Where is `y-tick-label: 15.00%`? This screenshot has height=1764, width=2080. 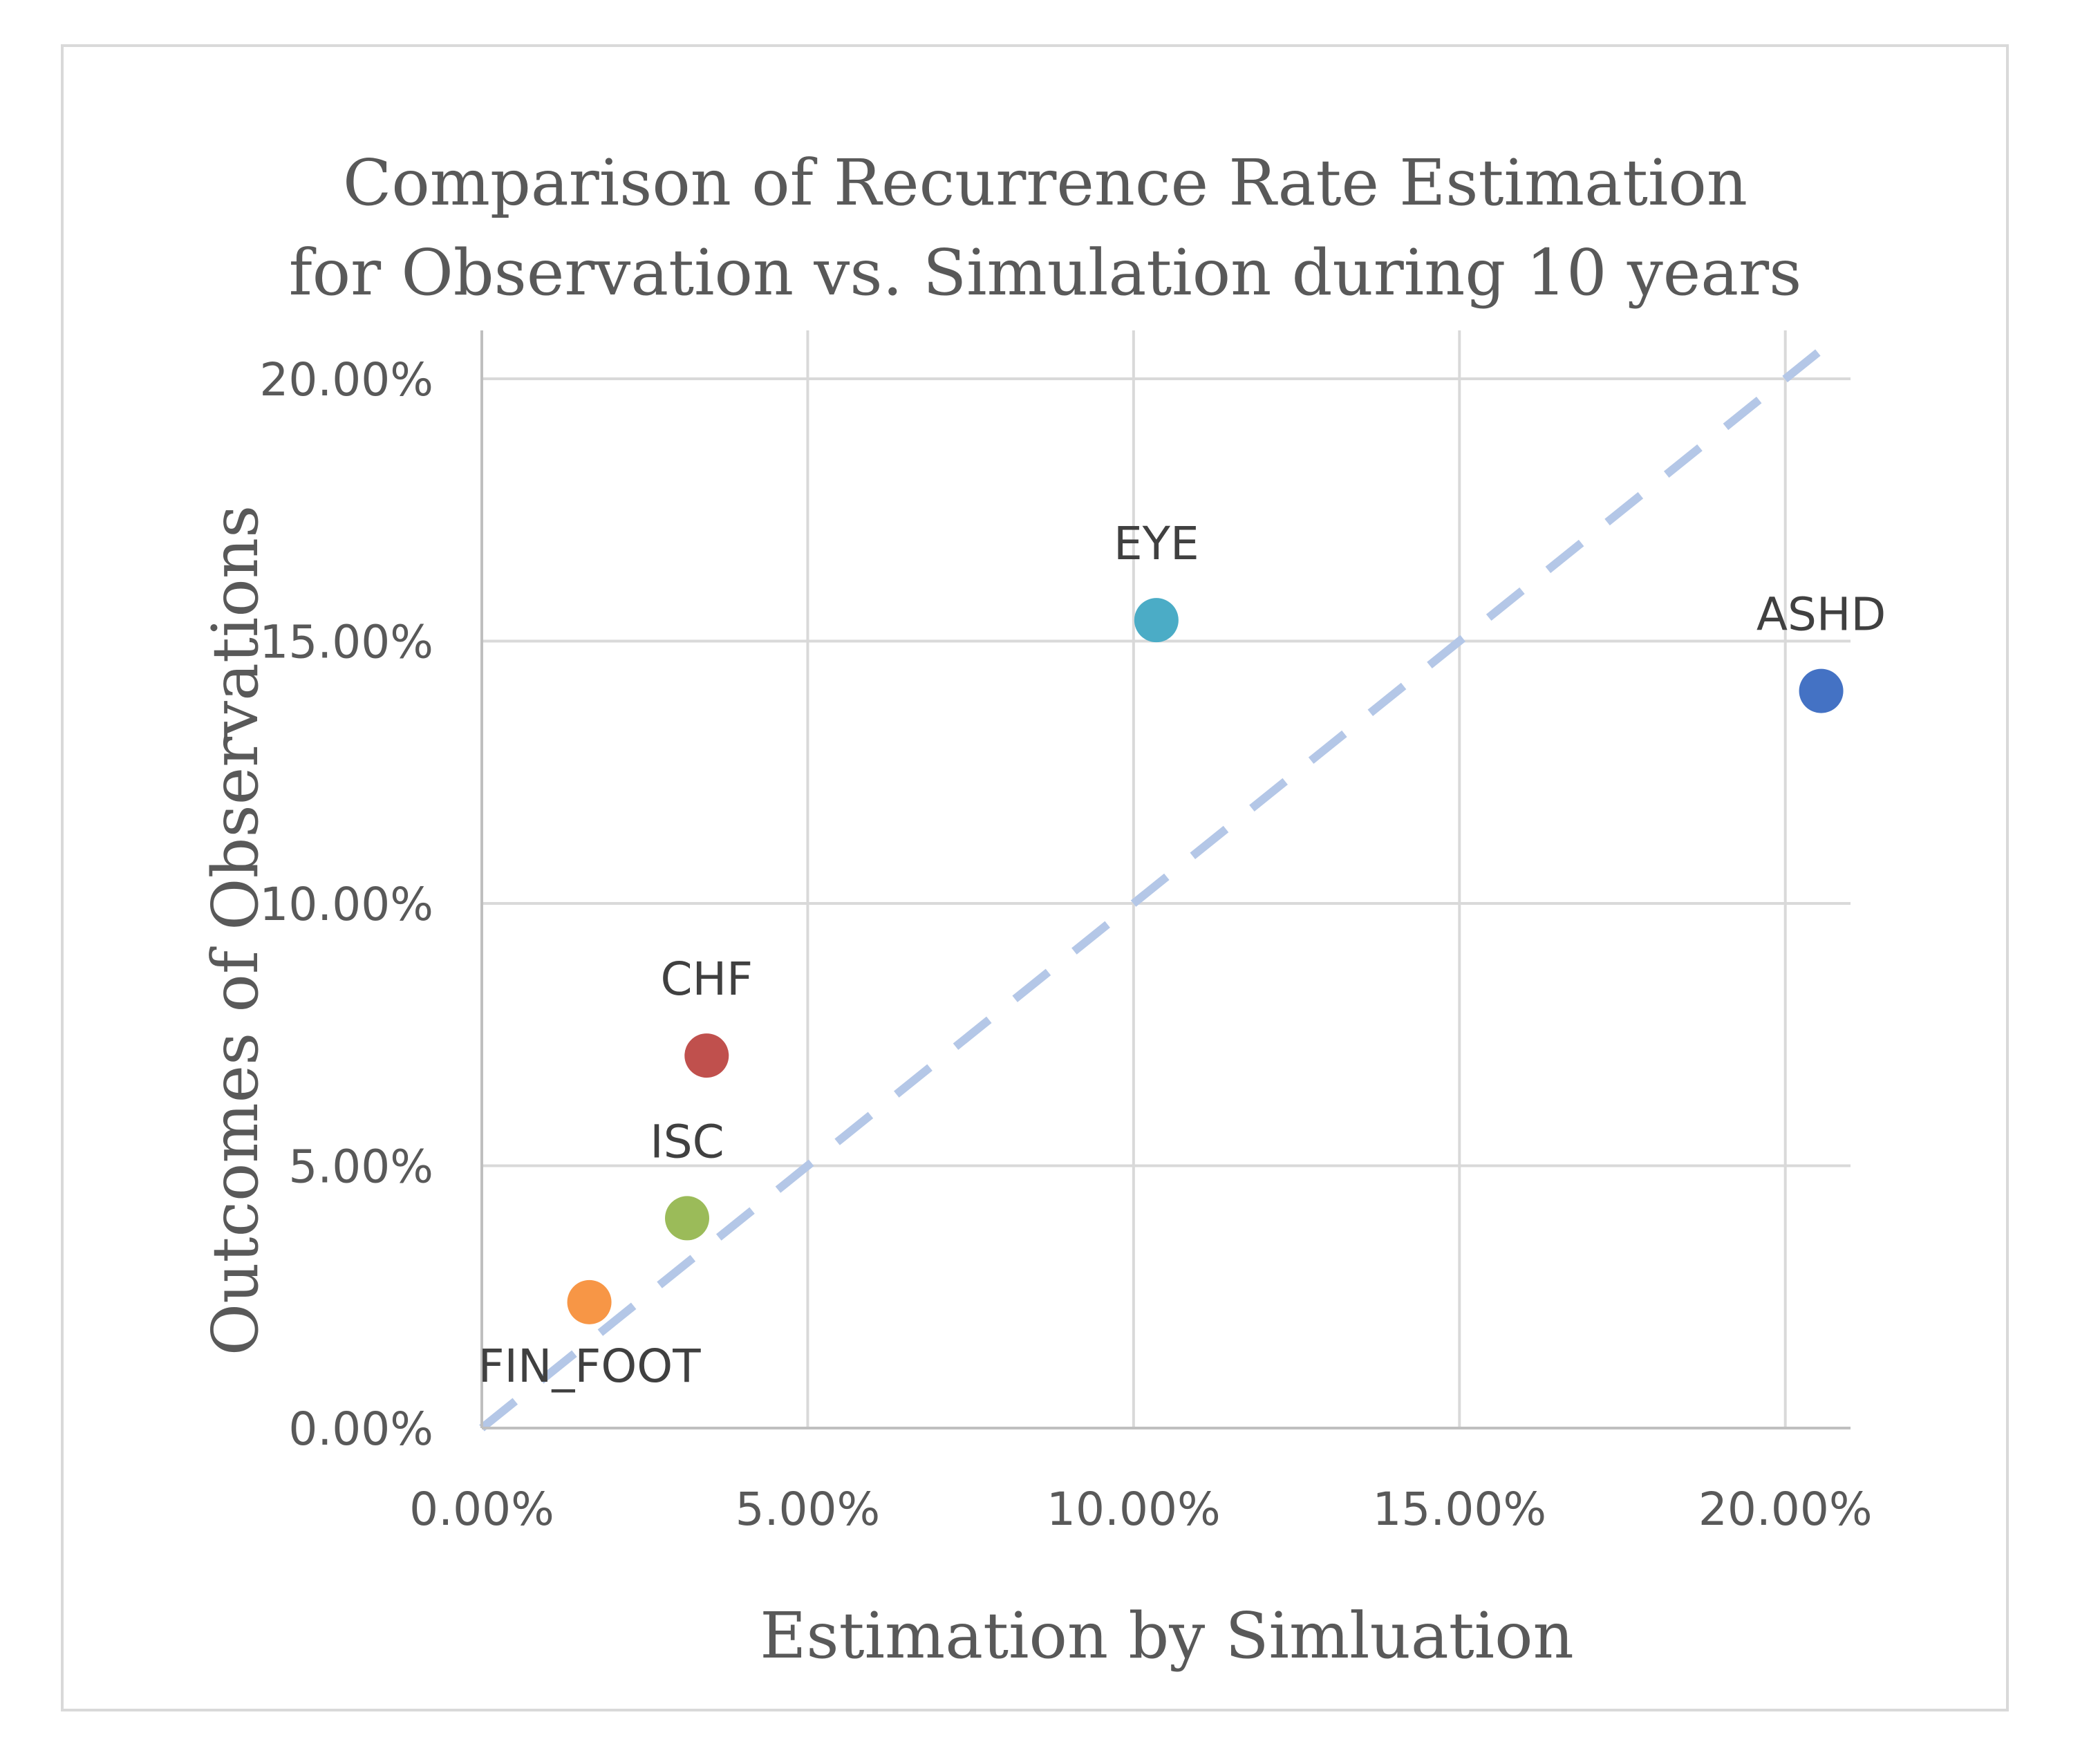
y-tick-label: 15.00% is located at coordinates (346, 642).